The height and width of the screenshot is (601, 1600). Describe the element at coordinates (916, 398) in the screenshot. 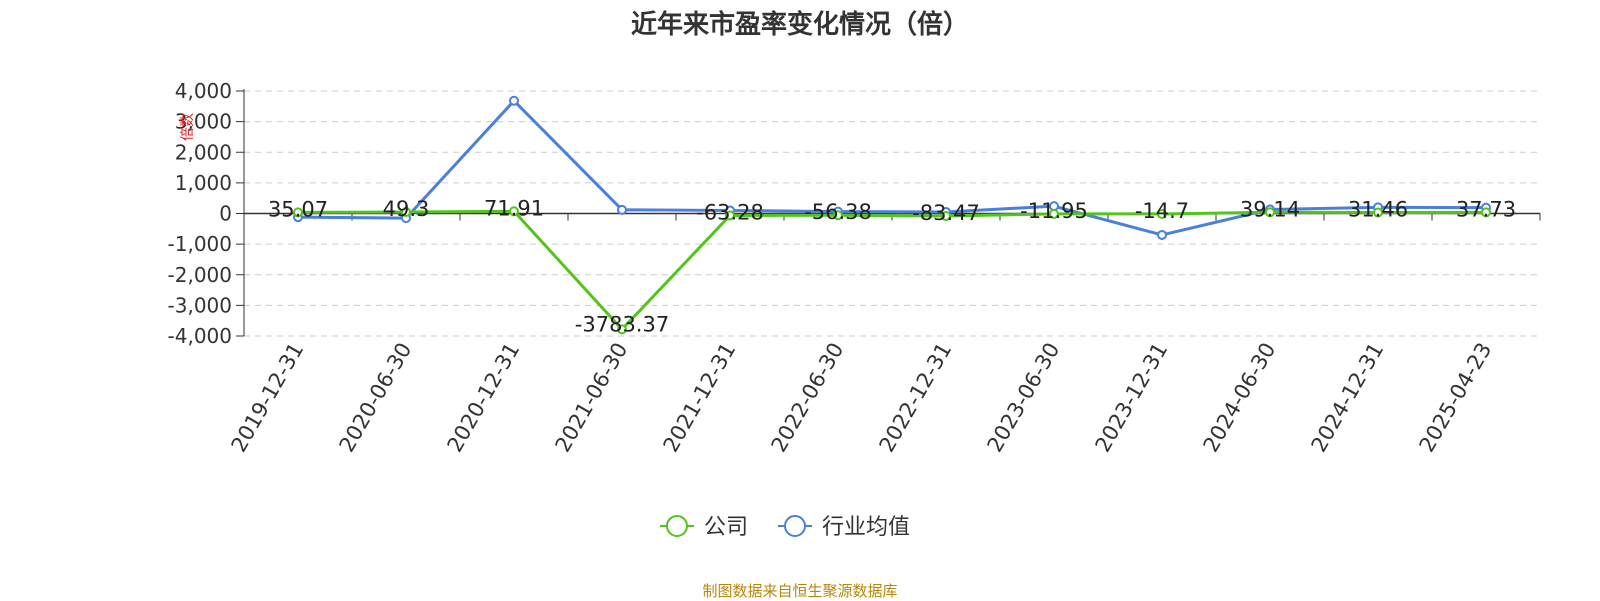

I see `x-tick-label: 2022-12-31` at that location.